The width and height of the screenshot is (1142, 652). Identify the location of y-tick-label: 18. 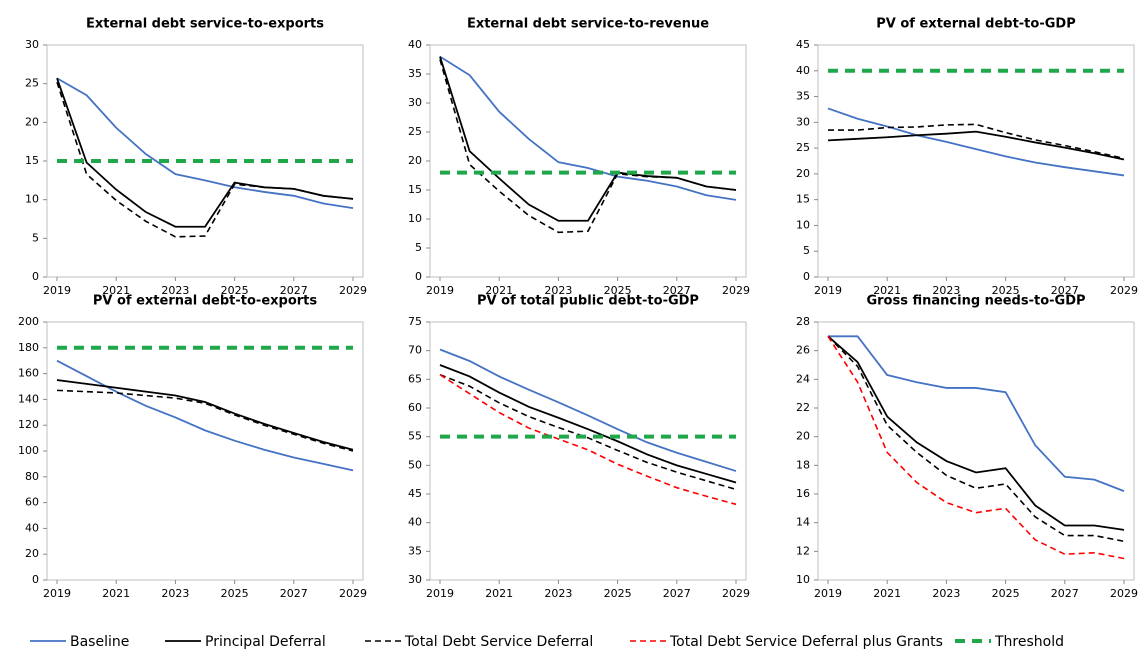
(803, 464).